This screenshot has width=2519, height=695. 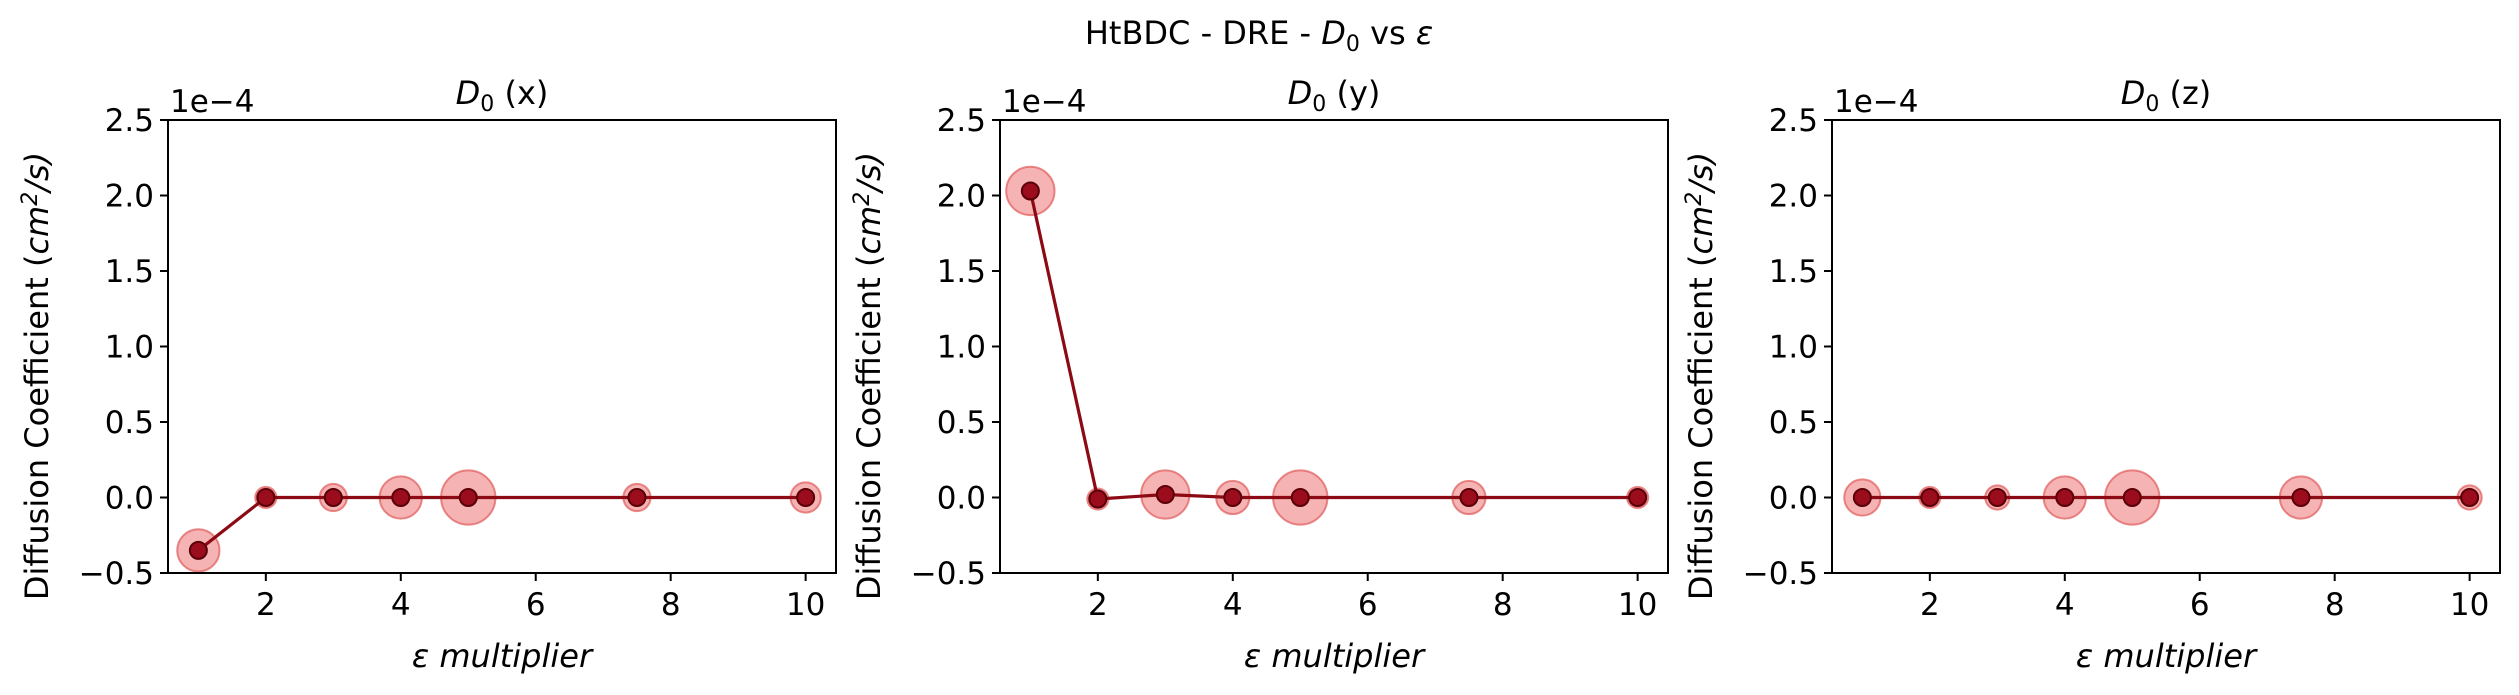 What do you see at coordinates (2166, 95) in the screenshot?
I see `subplot-title: D0 (z)` at bounding box center [2166, 95].